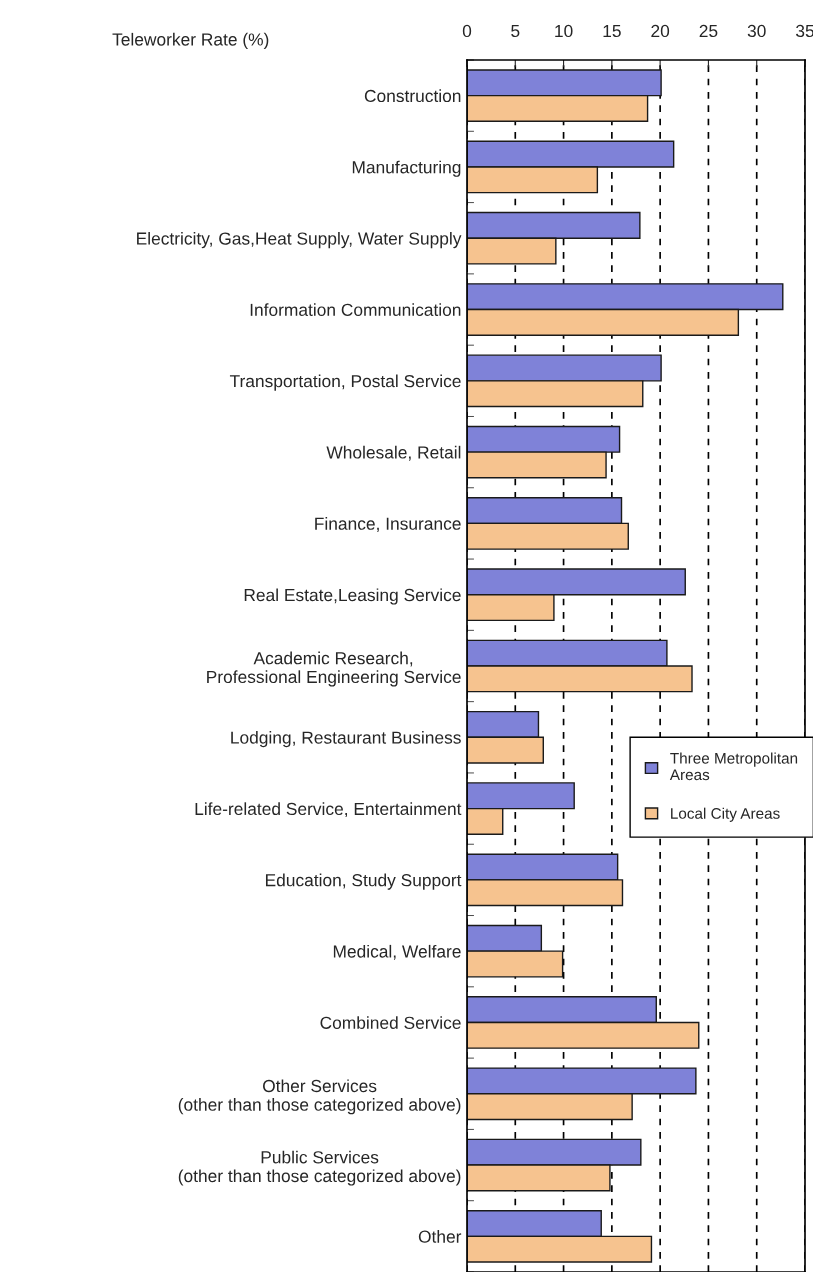  What do you see at coordinates (355, 309) in the screenshot?
I see `y-tick-label: Information Communication` at bounding box center [355, 309].